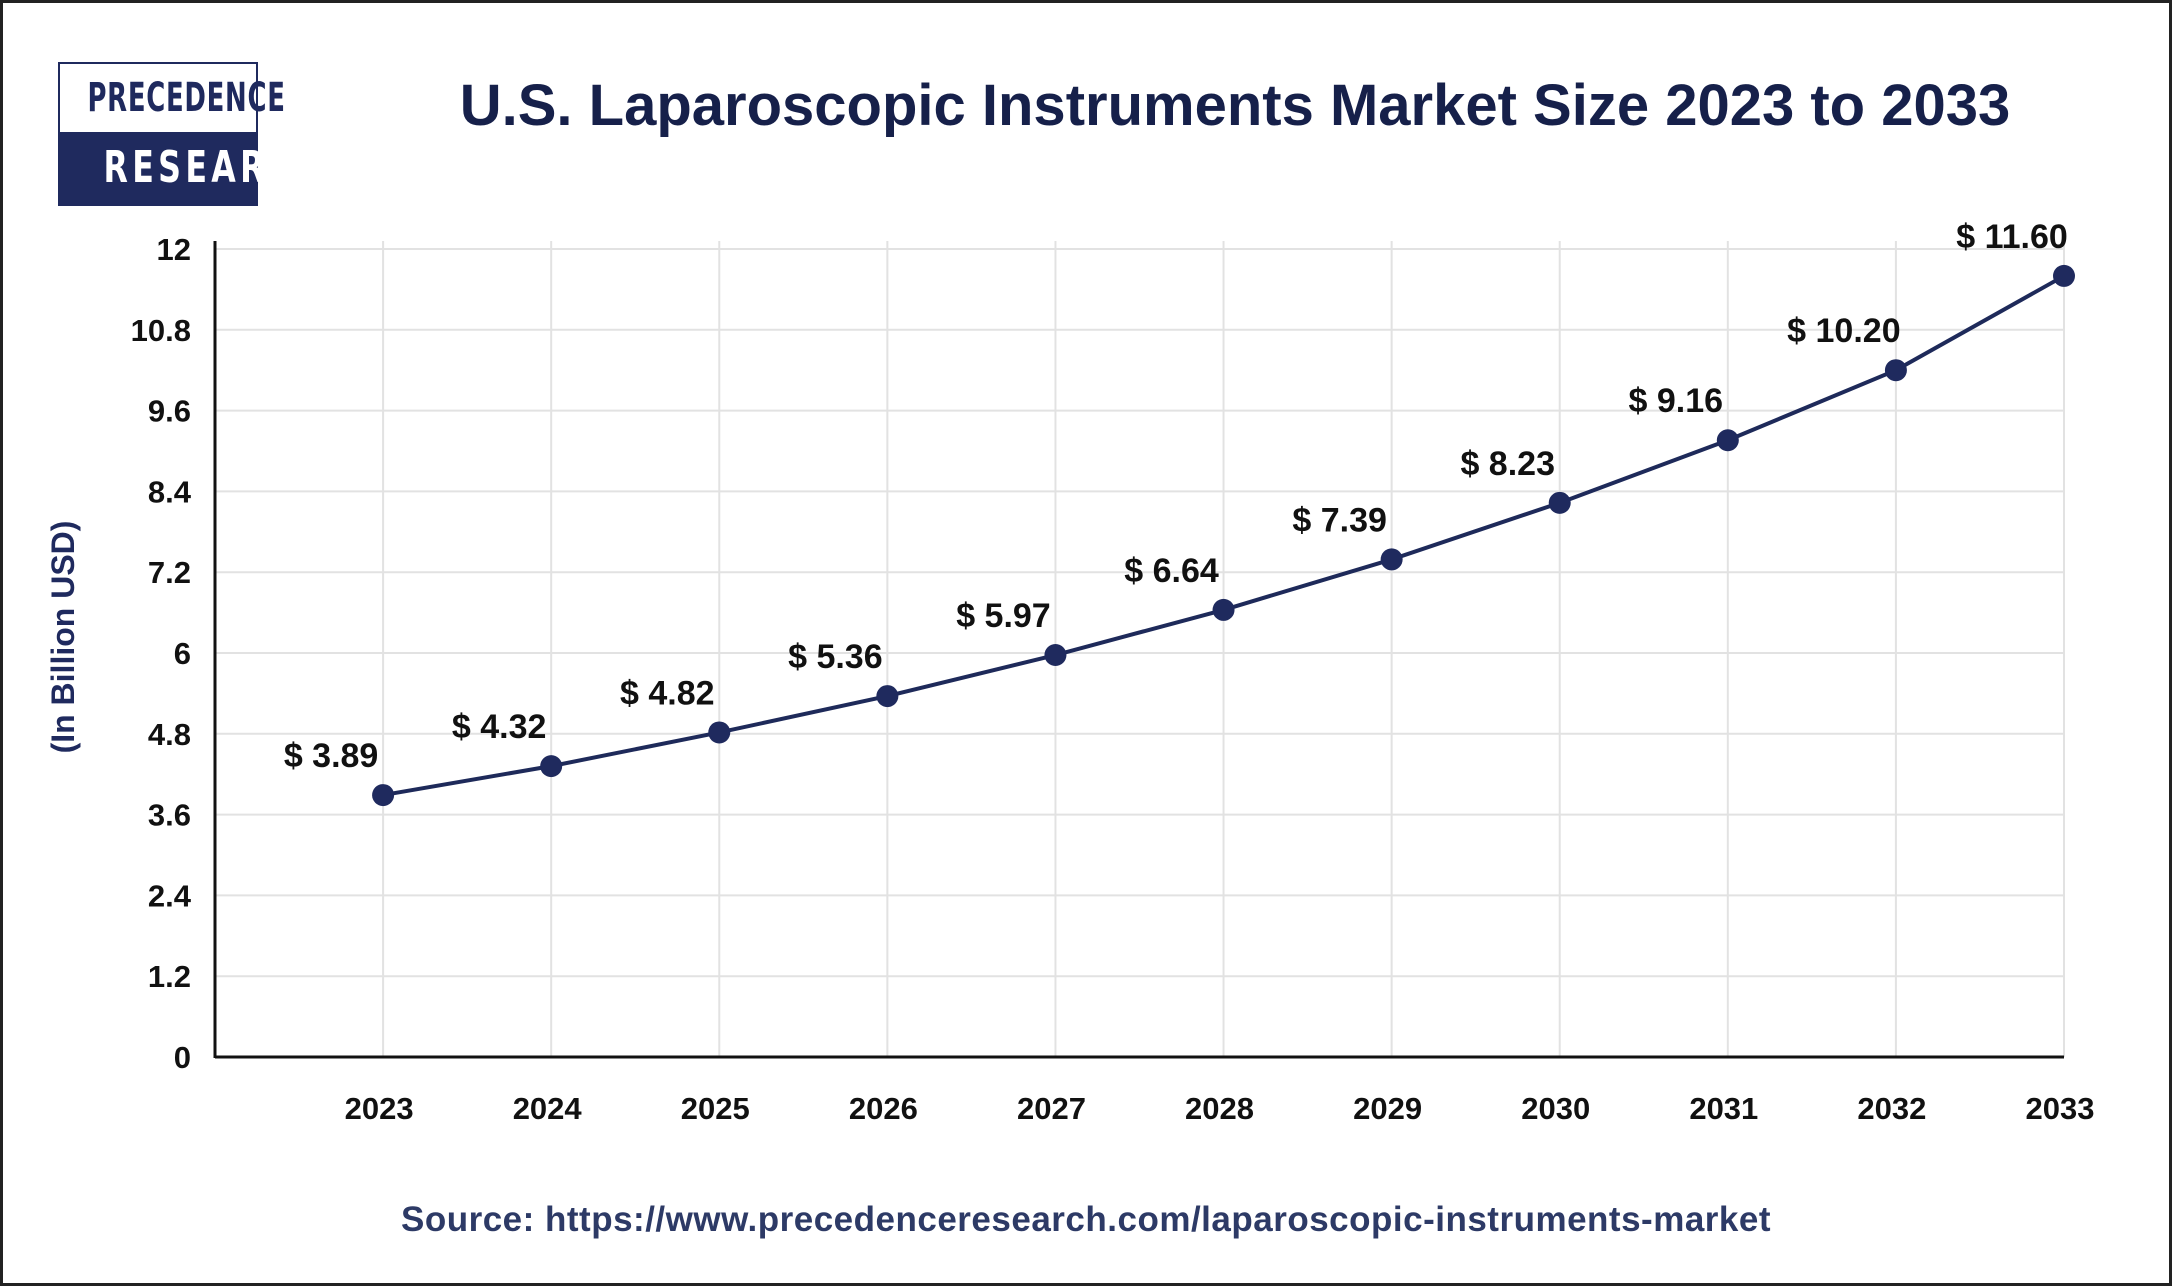 Image resolution: width=2172 pixels, height=1286 pixels. I want to click on x-tick-label: 2033, so click(2060, 1108).